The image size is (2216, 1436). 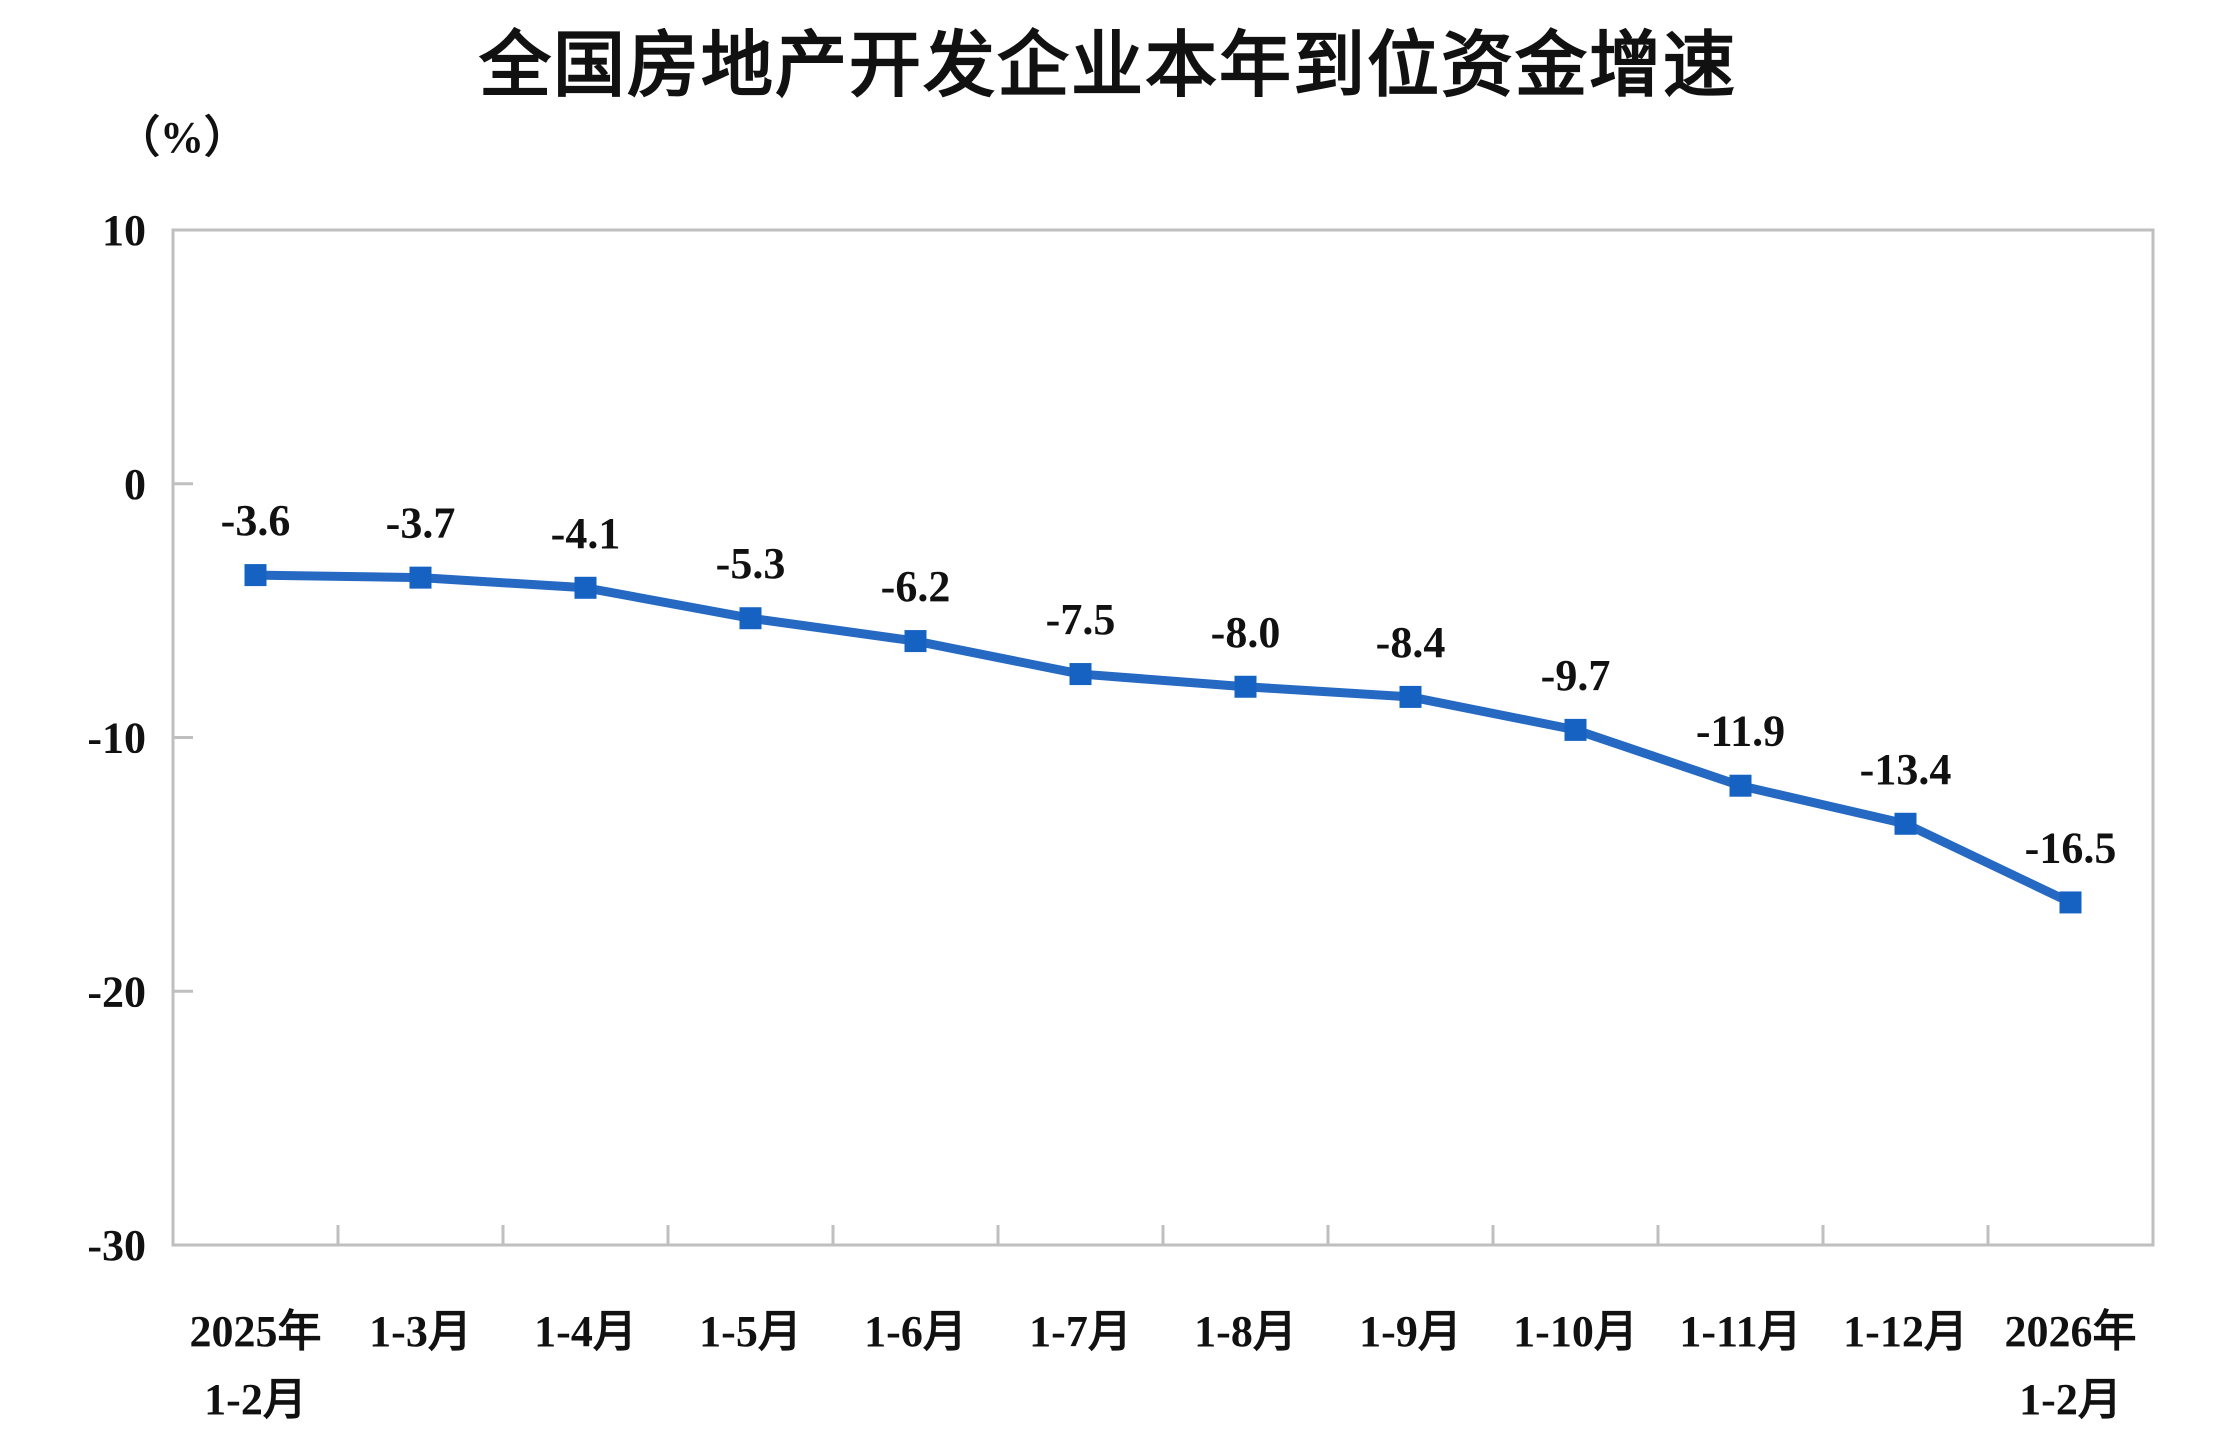 What do you see at coordinates (1740, 1331) in the screenshot?
I see `x-axis-label: 1-11月` at bounding box center [1740, 1331].